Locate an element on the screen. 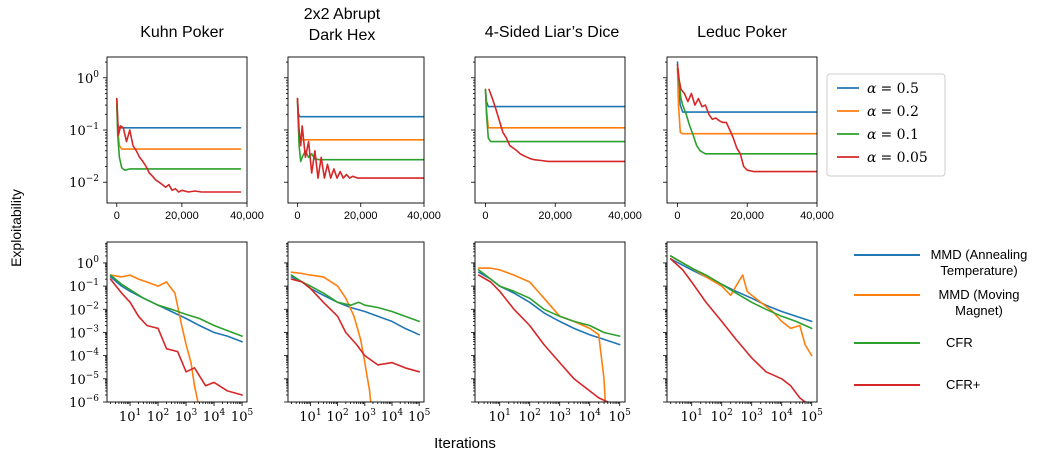  legend-label: MMD (Annealing is located at coordinates (979, 254).